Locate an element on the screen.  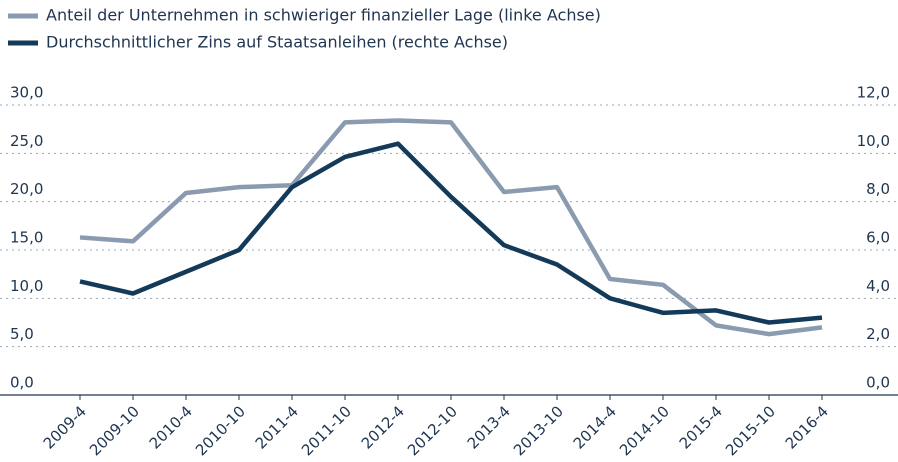
y-tick-label: 15,0 is located at coordinates (26, 238).